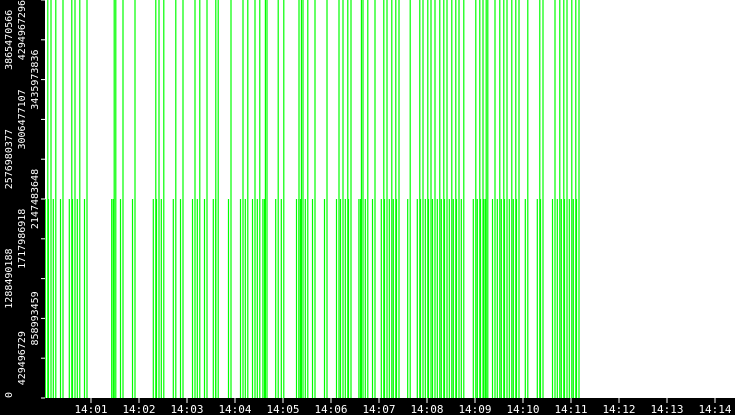  Describe the element at coordinates (9, 278) in the screenshot. I see `y-tick-label: 1288490188` at that location.